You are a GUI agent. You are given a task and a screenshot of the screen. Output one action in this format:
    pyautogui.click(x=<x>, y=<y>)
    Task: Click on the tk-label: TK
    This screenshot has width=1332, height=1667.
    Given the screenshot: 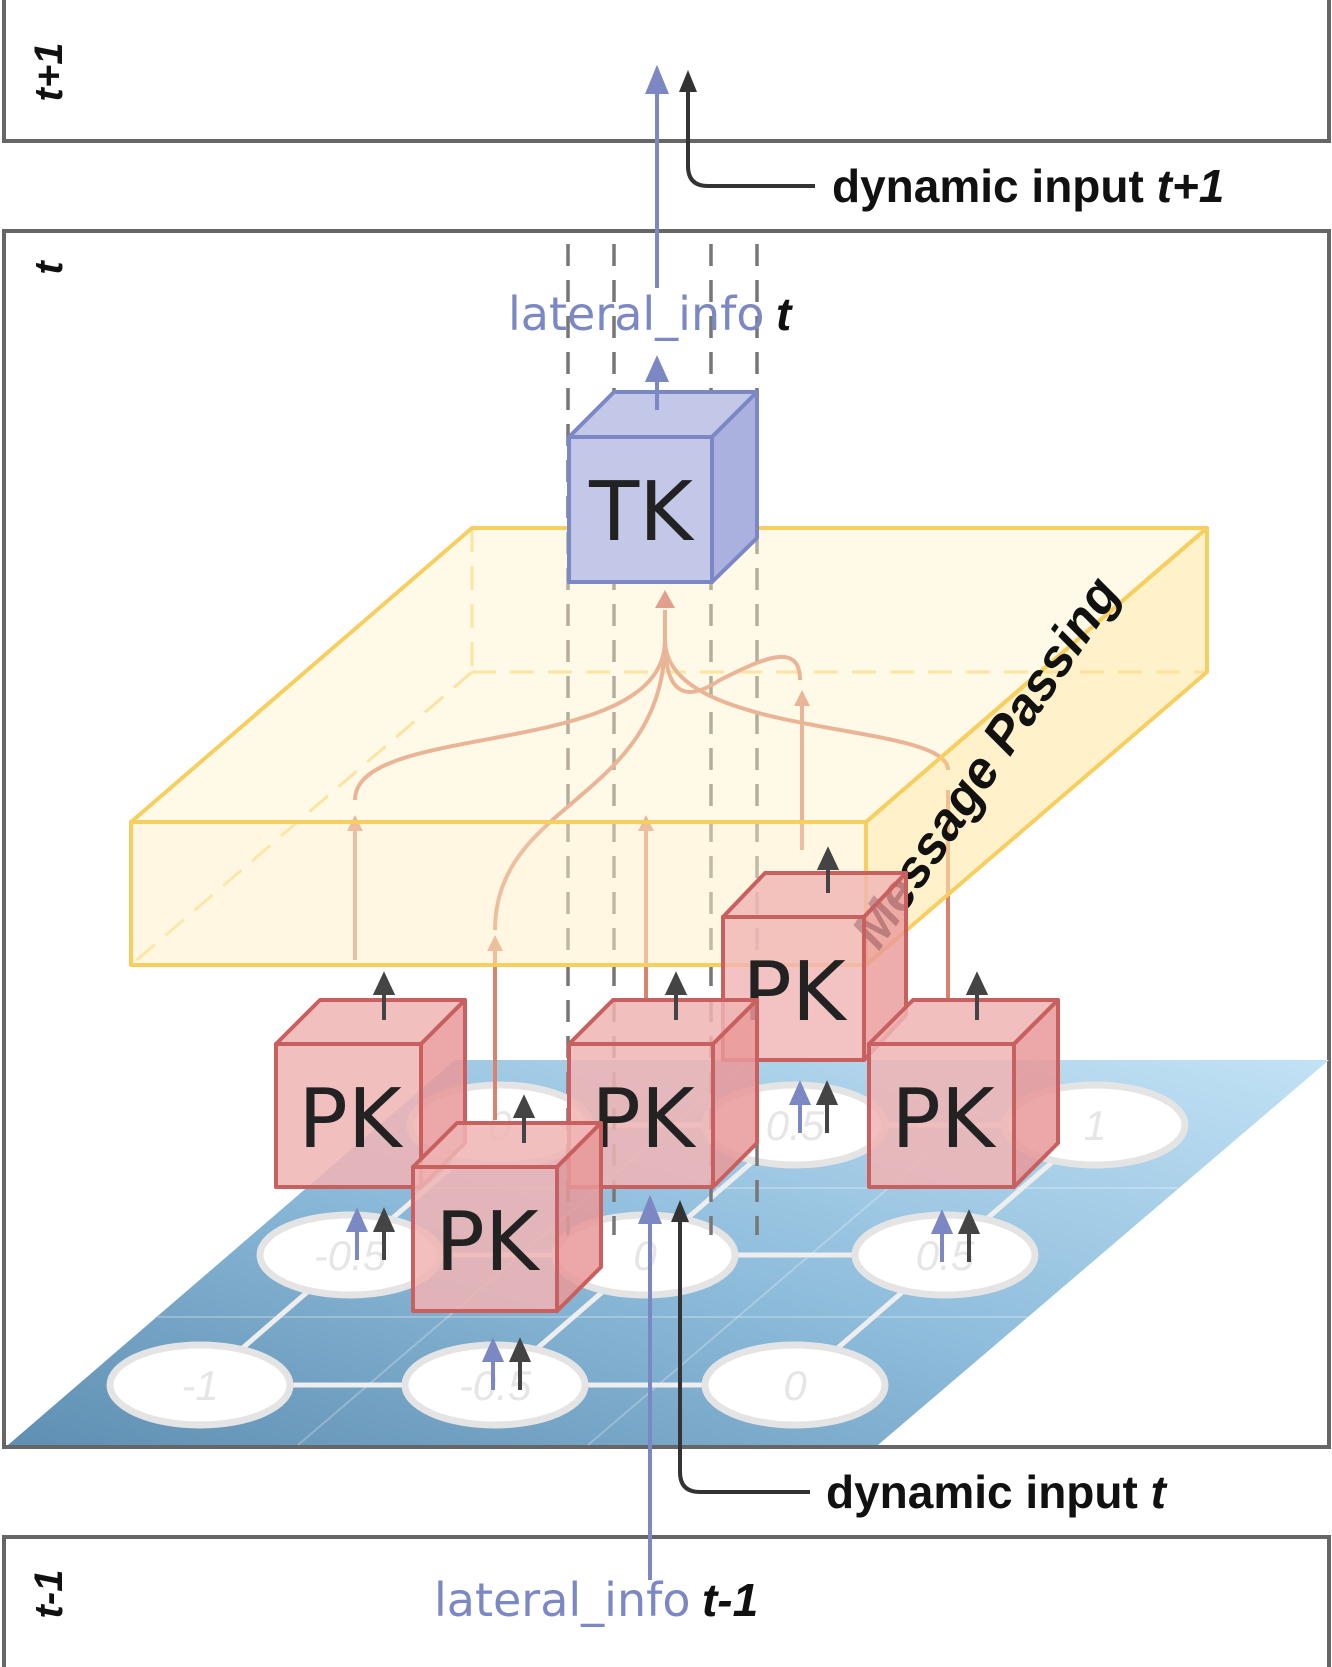 What is the action you would take?
    pyautogui.click(x=641, y=512)
    